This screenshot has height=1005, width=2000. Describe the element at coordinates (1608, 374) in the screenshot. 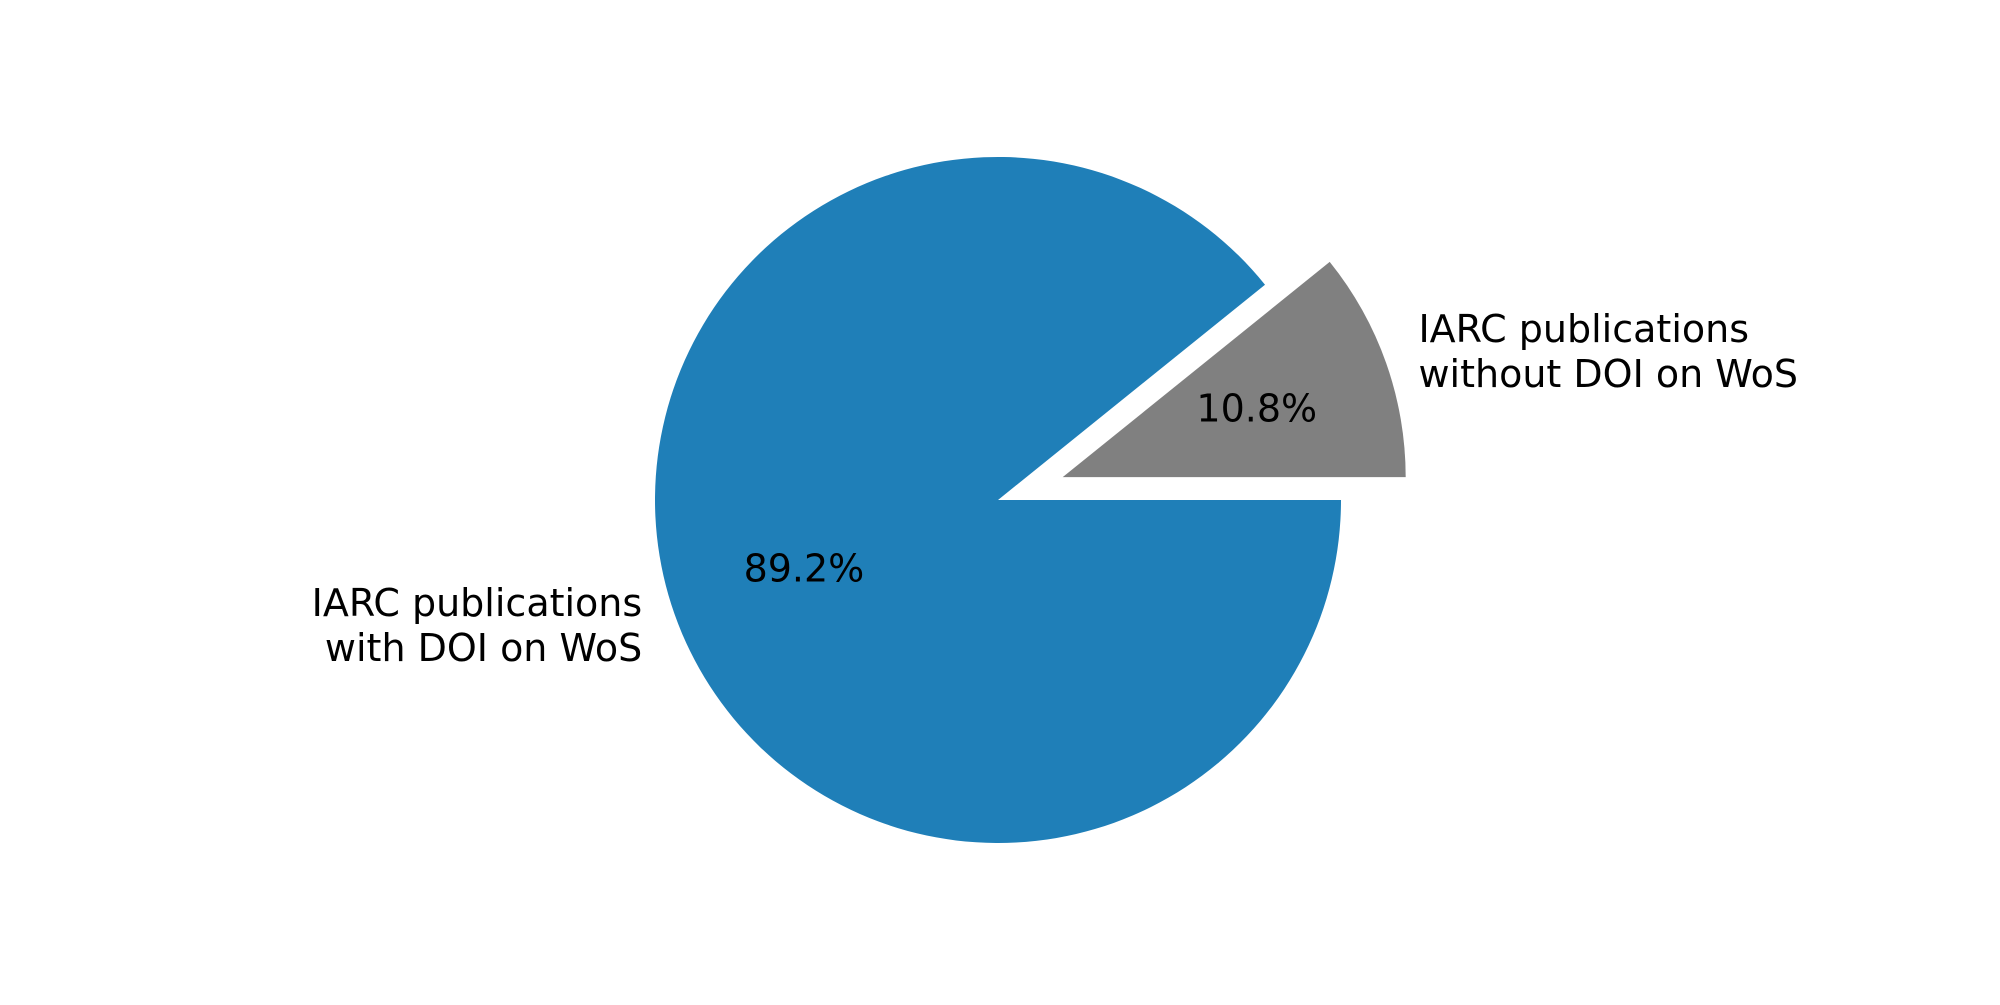

I see `pie-slice-1-category-label-line-1: without DOI on WoS` at that location.